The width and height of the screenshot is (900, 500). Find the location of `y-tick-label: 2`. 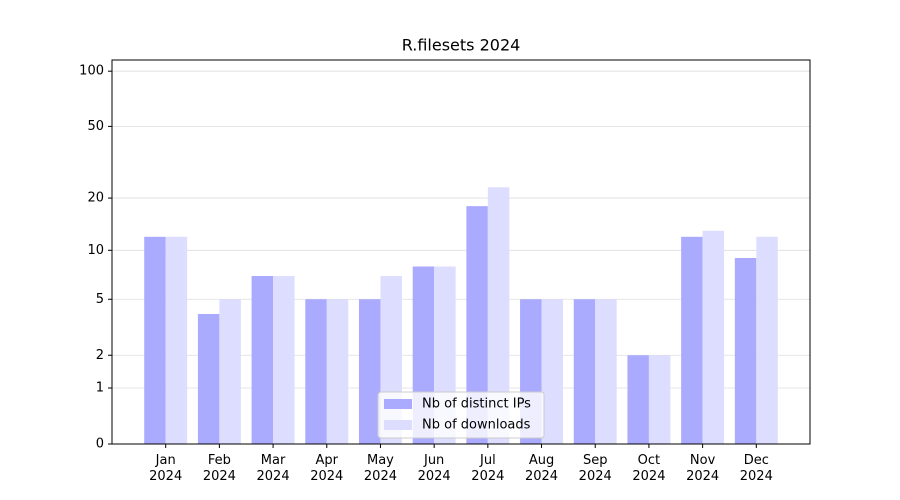

y-tick-label: 2 is located at coordinates (100, 355).